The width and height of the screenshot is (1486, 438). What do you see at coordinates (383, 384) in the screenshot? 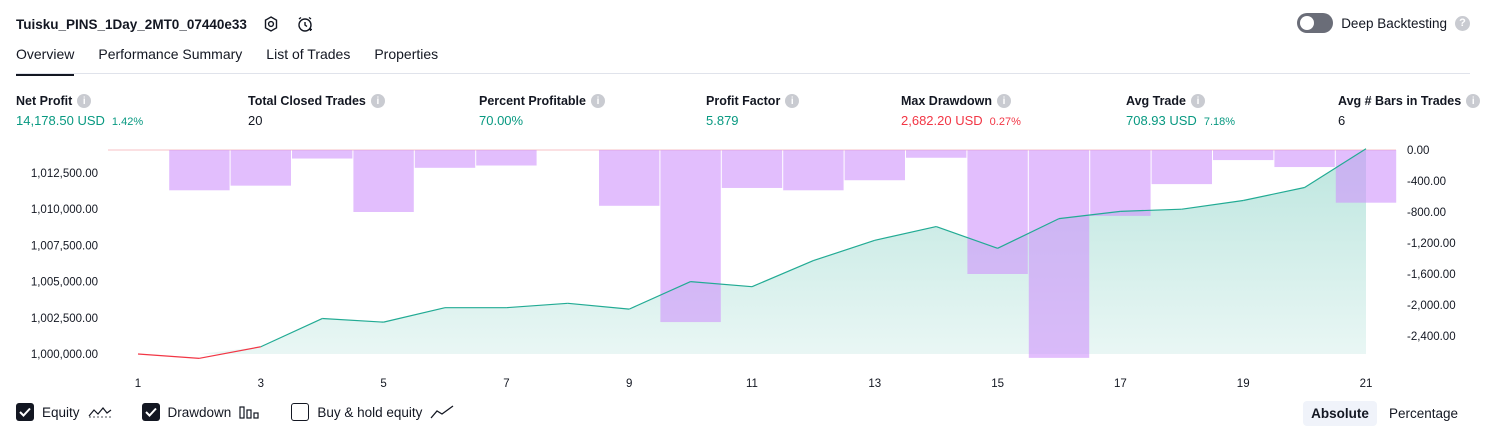
I see `x-axis-tick-label: 5` at bounding box center [383, 384].